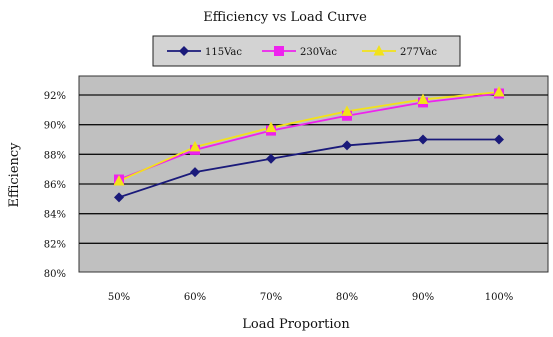  I want to click on x-tick-label: 80%, so click(347, 297).